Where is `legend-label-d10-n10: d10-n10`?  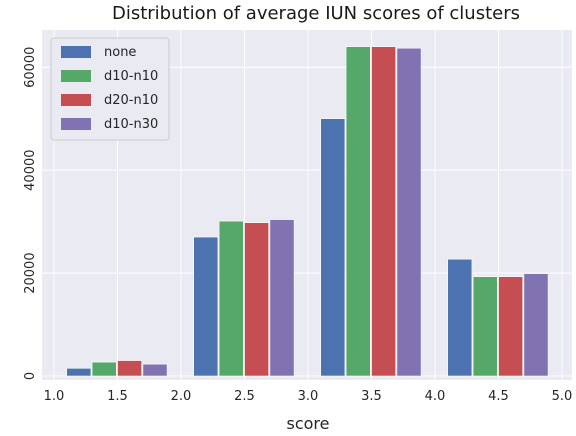
legend-label-d10-n10: d10-n10 is located at coordinates (131, 76).